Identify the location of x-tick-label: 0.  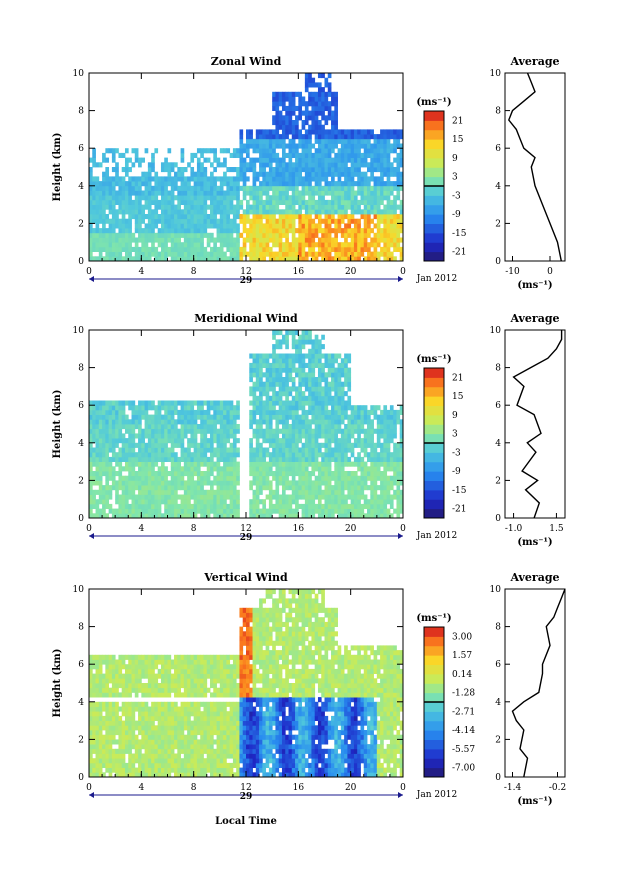
(89, 272).